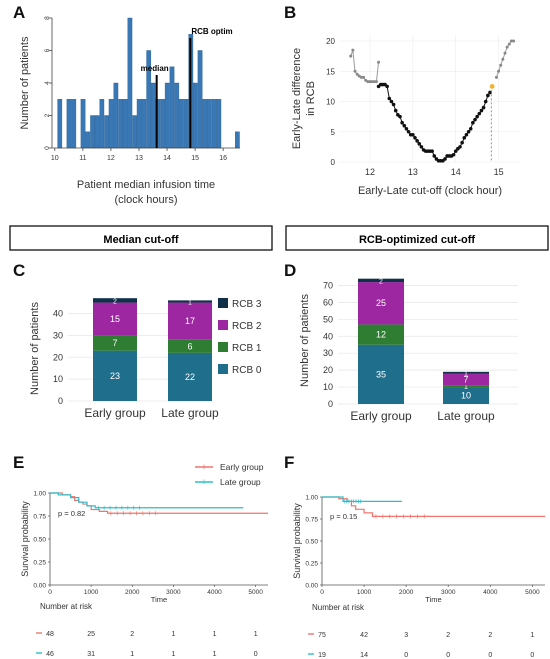 This screenshot has width=550, height=659. What do you see at coordinates (430, 191) in the screenshot?
I see `x-axis-label: Early-Late cut-off (clock hour)` at bounding box center [430, 191].